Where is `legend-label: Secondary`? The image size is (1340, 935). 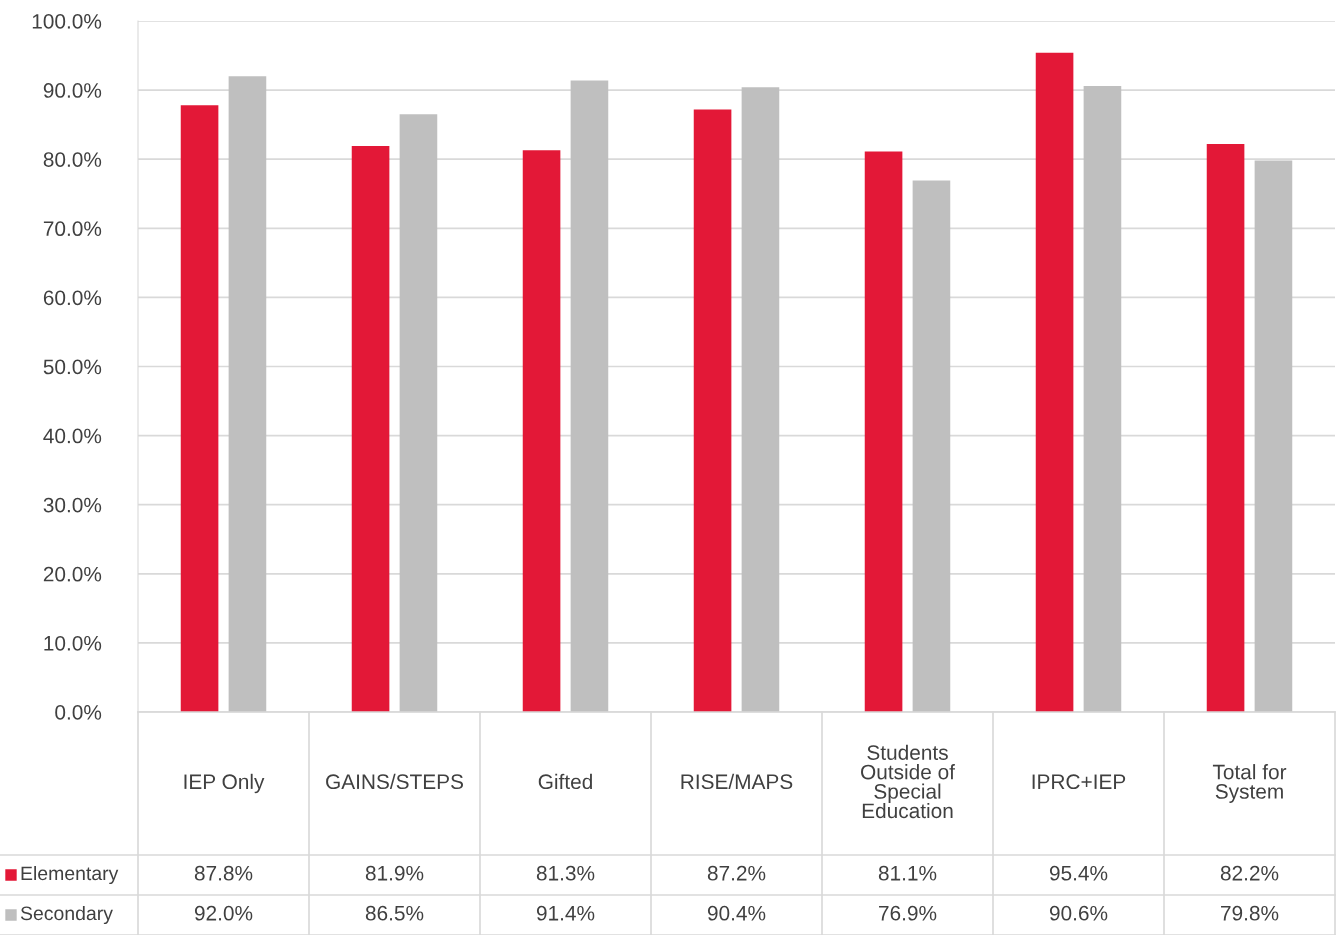 legend-label: Secondary is located at coordinates (66, 915).